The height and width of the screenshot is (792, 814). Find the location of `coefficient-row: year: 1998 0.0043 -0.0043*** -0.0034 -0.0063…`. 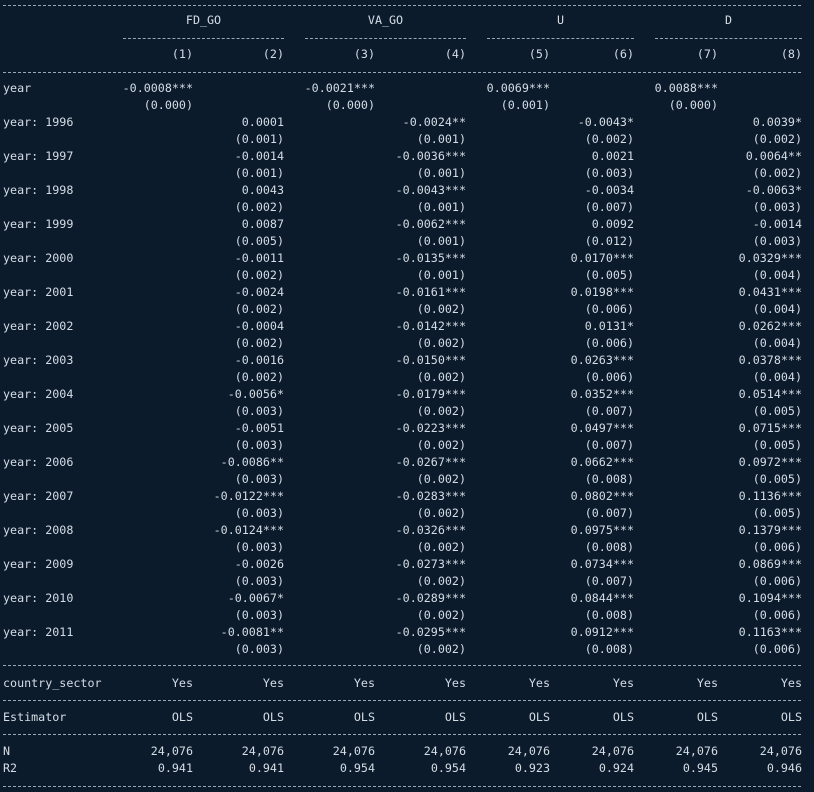

coefficient-row: year: 1998 0.0043 -0.0043*** -0.0034 -0.0063… is located at coordinates (407, 190).